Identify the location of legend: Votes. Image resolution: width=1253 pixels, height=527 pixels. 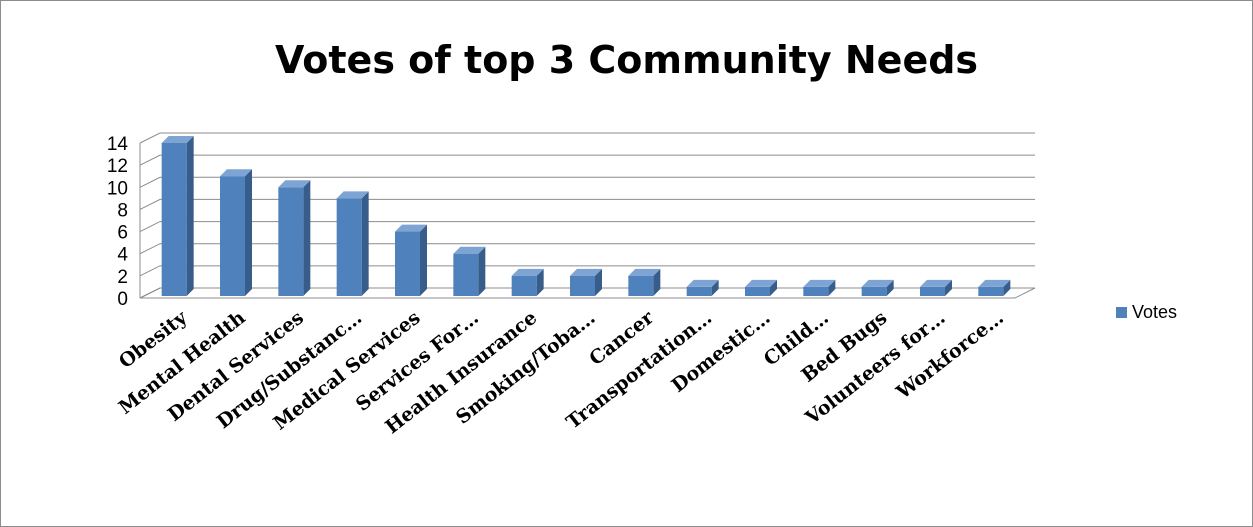
(1146, 312).